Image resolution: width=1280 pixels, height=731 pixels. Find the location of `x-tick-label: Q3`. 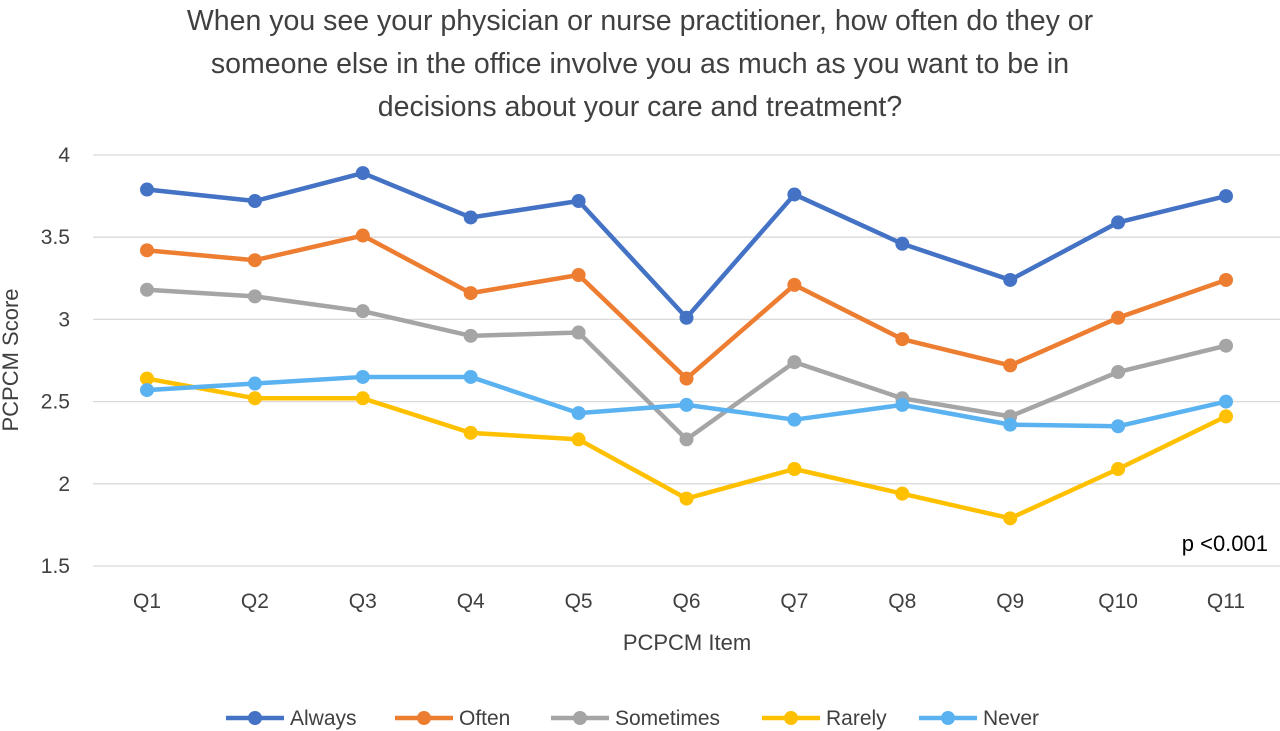

x-tick-label: Q3 is located at coordinates (363, 601).